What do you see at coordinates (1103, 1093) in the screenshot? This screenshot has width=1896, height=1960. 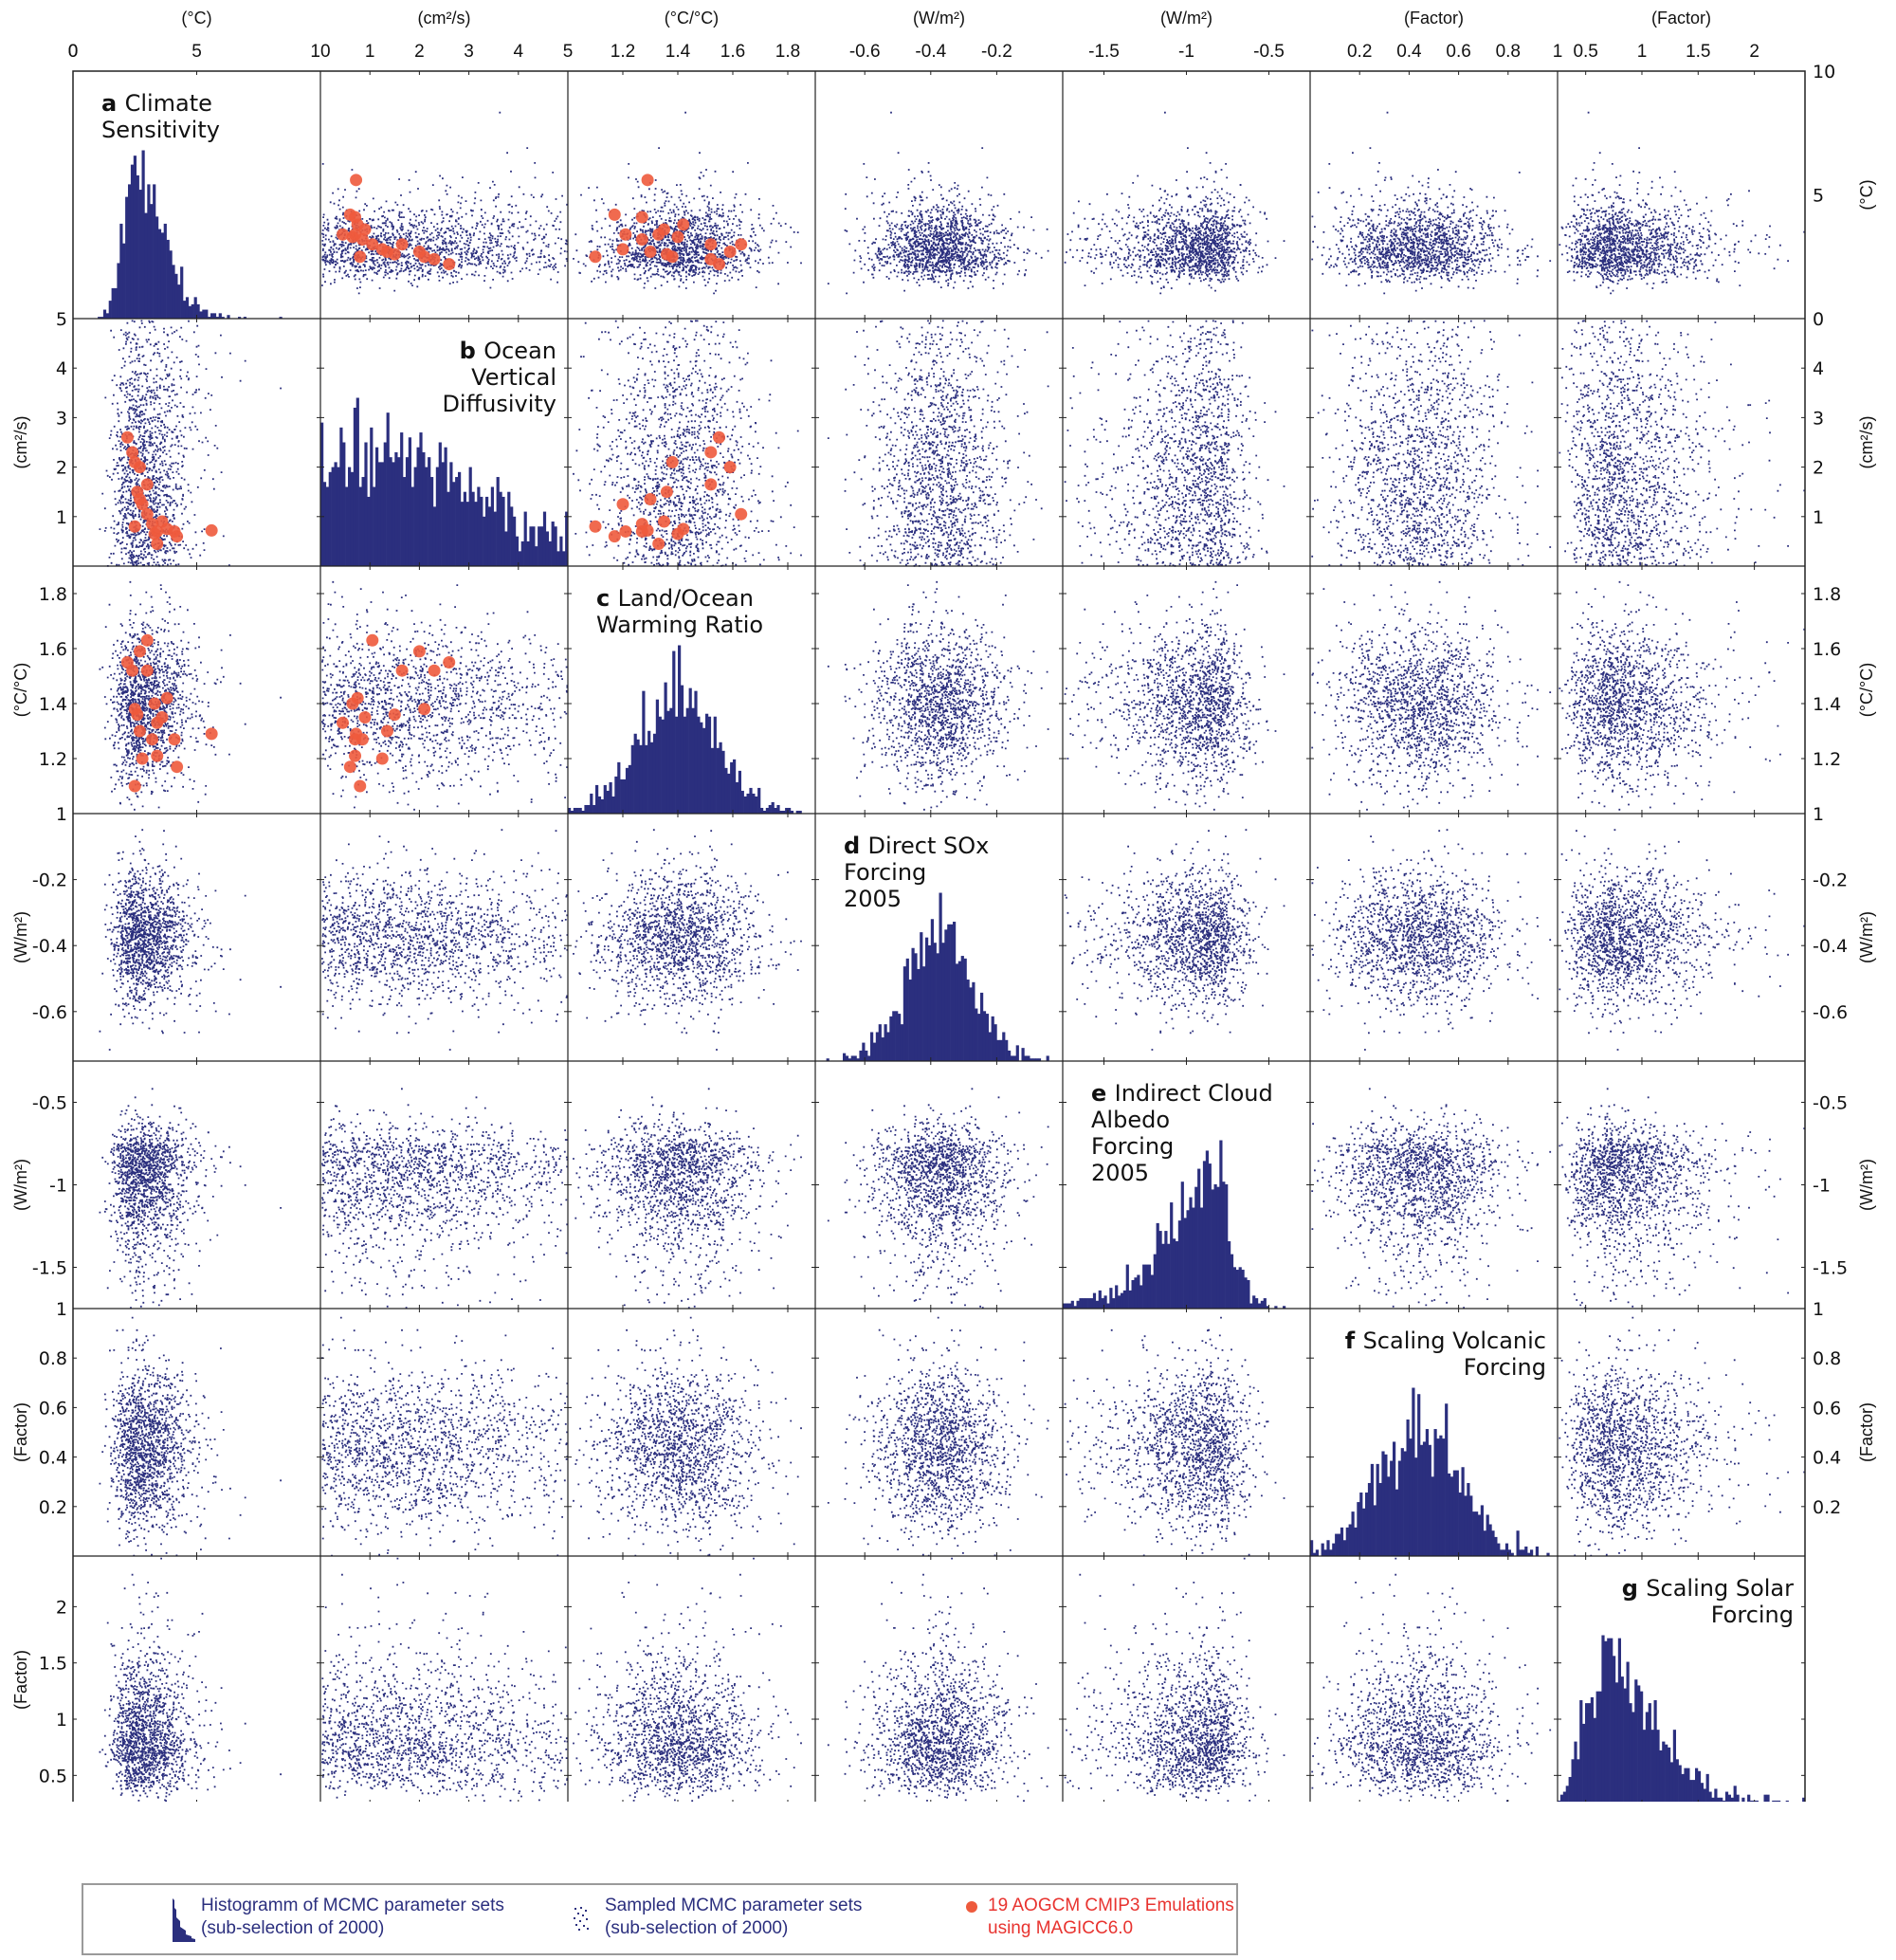 I see `panel-letter: e` at bounding box center [1103, 1093].